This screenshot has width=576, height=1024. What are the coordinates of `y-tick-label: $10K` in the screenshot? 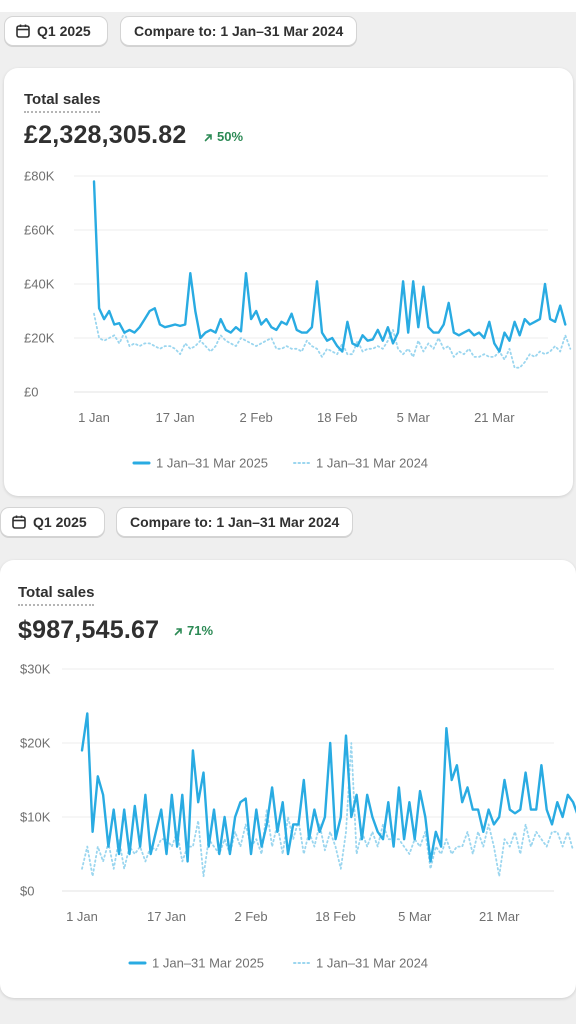 It's located at (35, 817).